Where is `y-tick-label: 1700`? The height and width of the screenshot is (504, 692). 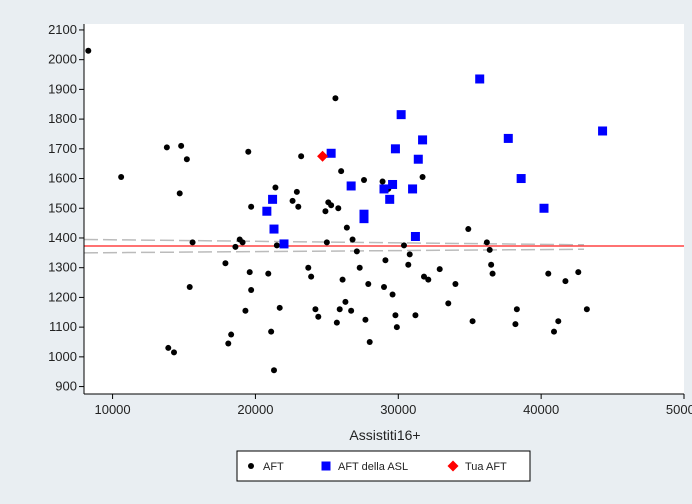 y-tick-label: 1700 is located at coordinates (62, 148).